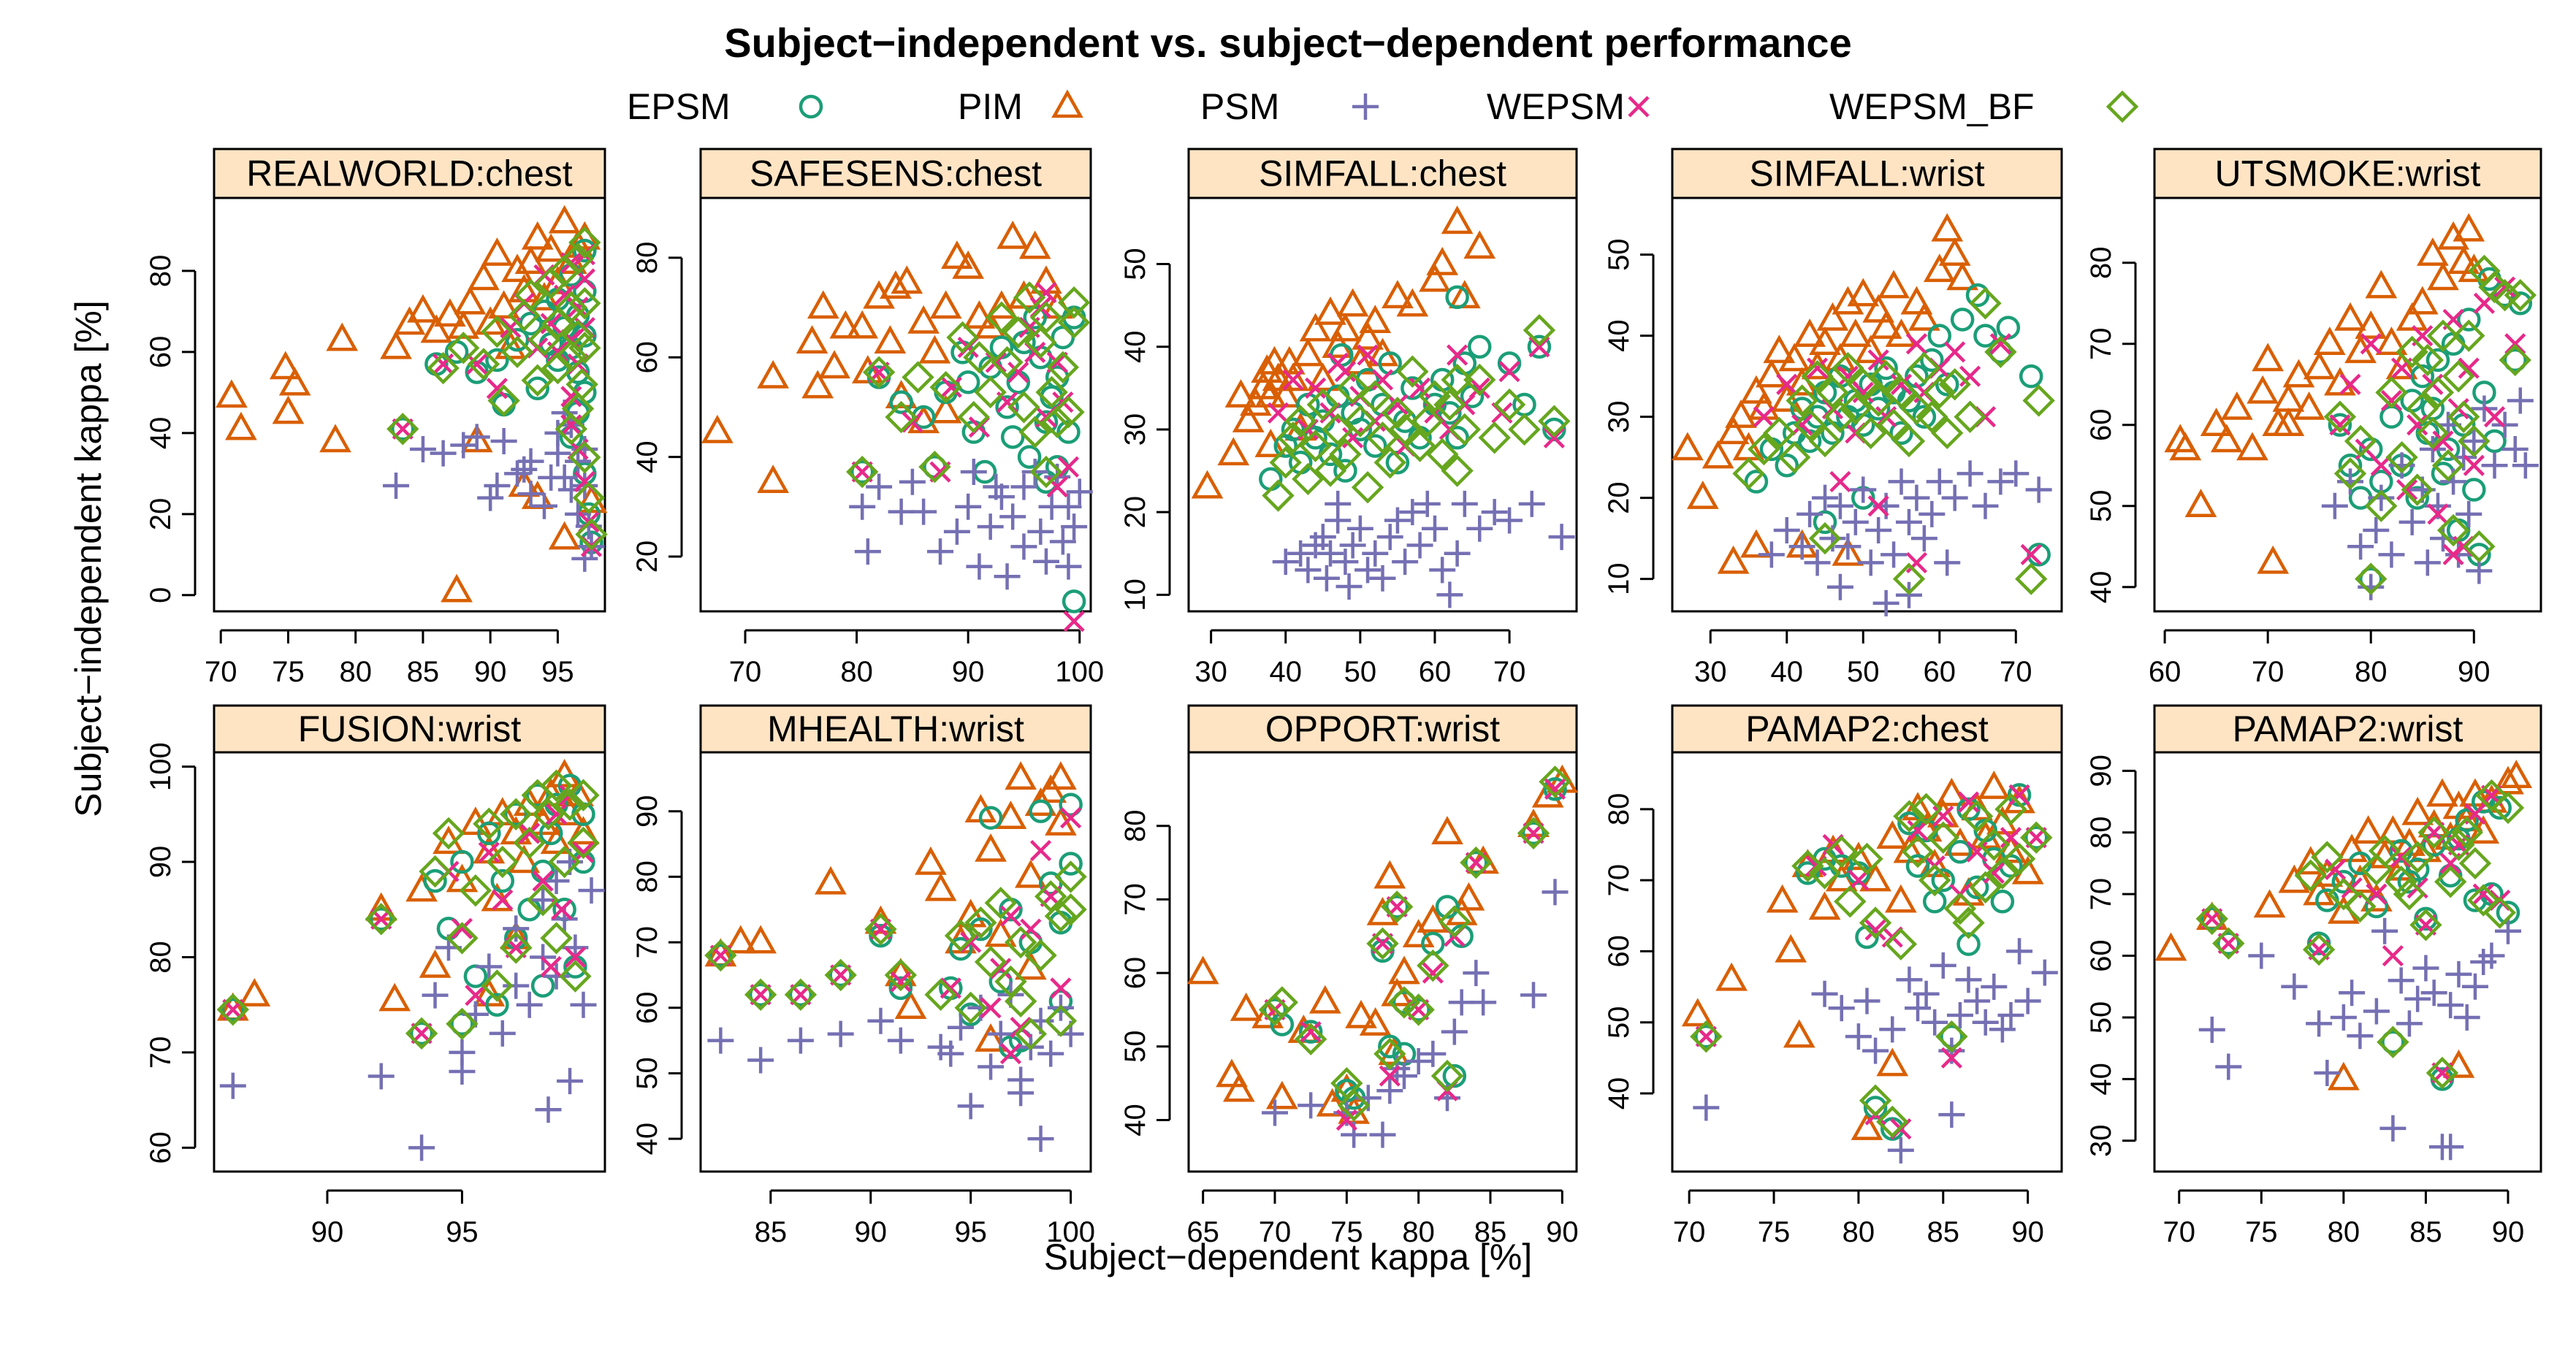 The image size is (2576, 1360). What do you see at coordinates (2016, 672) in the screenshot?
I see `x-tick-label: 70` at bounding box center [2016, 672].